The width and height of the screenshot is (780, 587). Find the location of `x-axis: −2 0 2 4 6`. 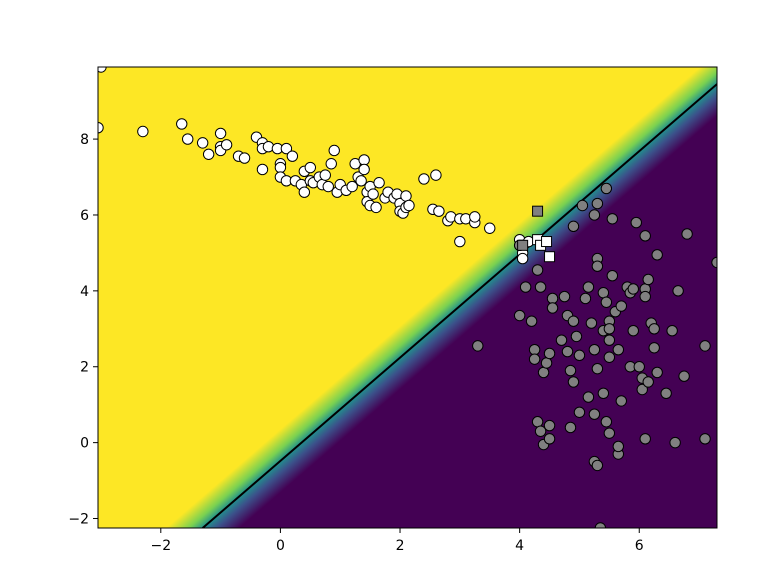

x-axis: −2 0 2 4 6 is located at coordinates (397, 541).